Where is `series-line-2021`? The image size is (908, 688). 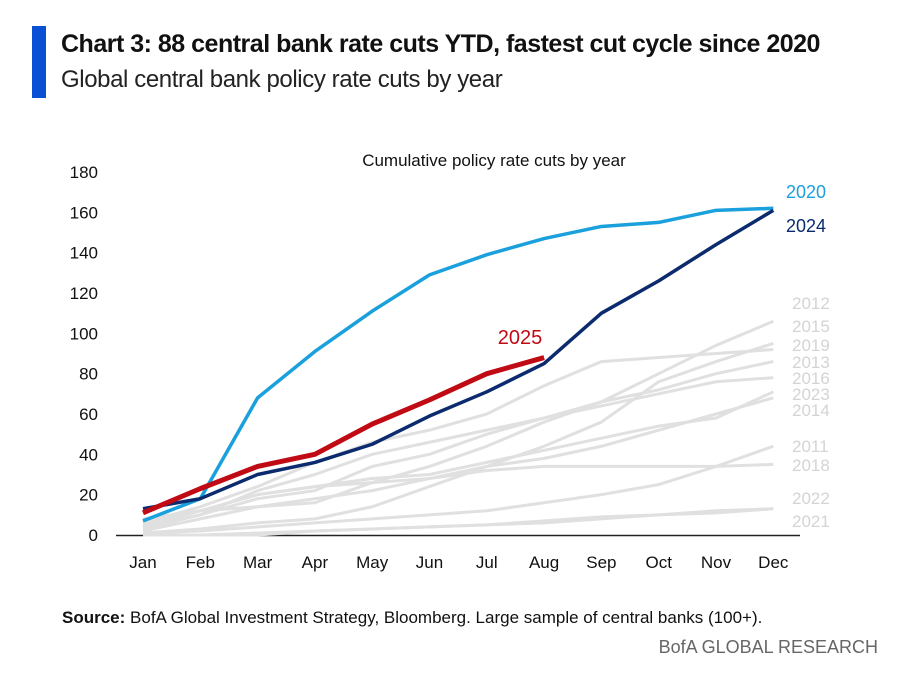
series-line-2021 is located at coordinates (458, 522).